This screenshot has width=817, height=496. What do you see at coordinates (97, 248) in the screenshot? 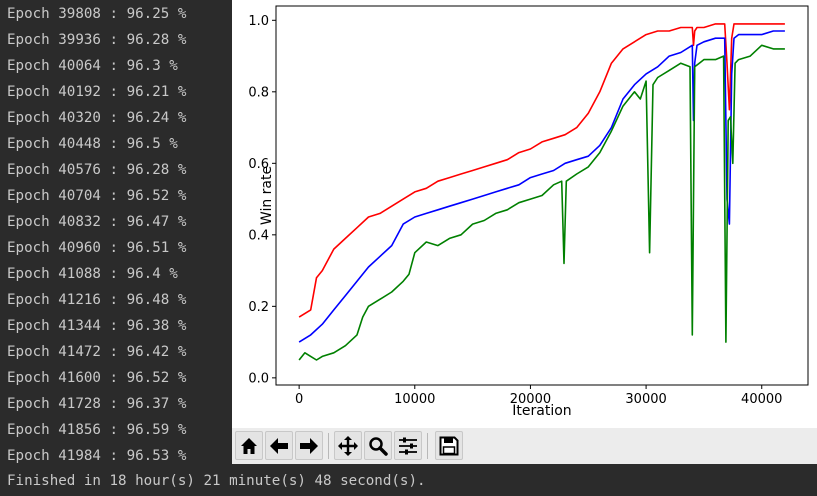
I see `console-log-line: Epoch 40960 : 96.51 %` at bounding box center [97, 248].